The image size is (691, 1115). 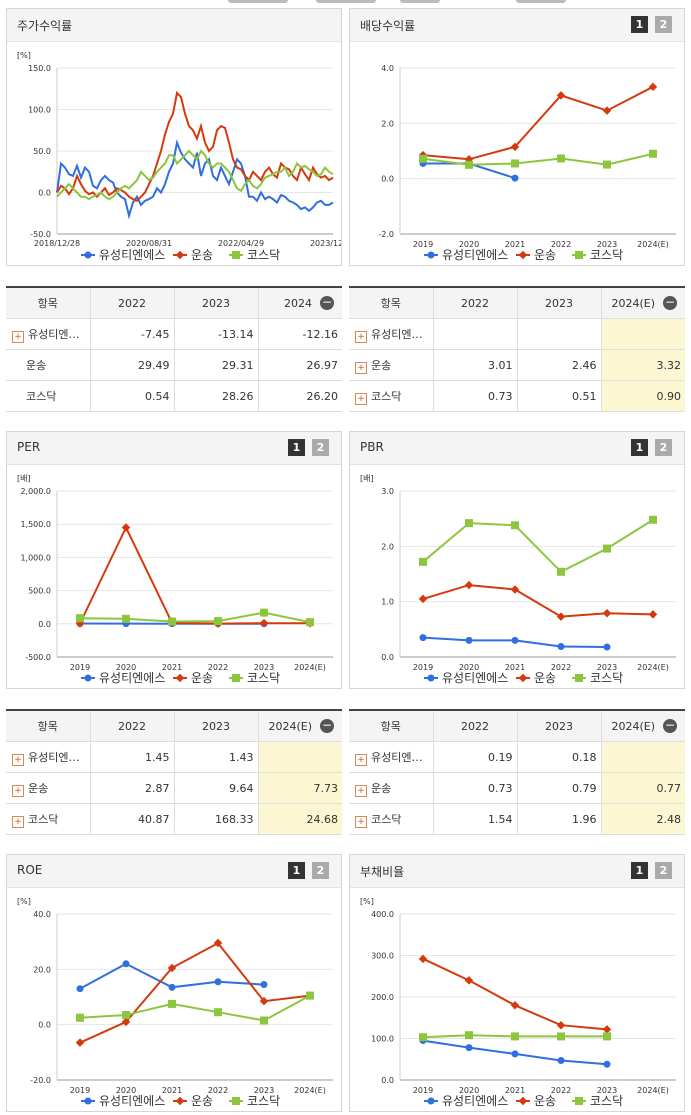 I want to click on table-cell: 1.43, so click(x=215, y=757).